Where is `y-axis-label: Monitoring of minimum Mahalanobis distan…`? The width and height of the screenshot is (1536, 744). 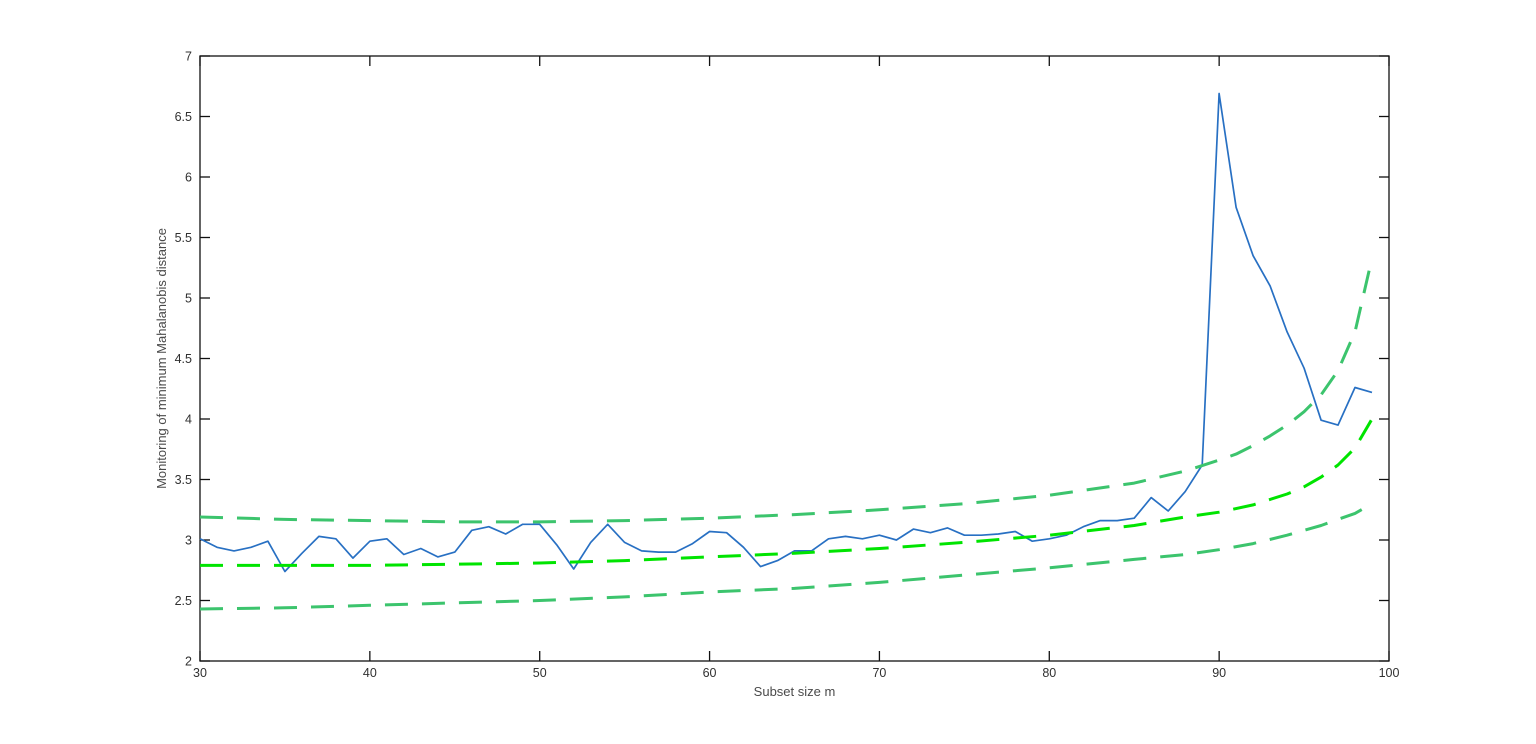
y-axis-label: Monitoring of minimum Mahalanobis distan… is located at coordinates (161, 358).